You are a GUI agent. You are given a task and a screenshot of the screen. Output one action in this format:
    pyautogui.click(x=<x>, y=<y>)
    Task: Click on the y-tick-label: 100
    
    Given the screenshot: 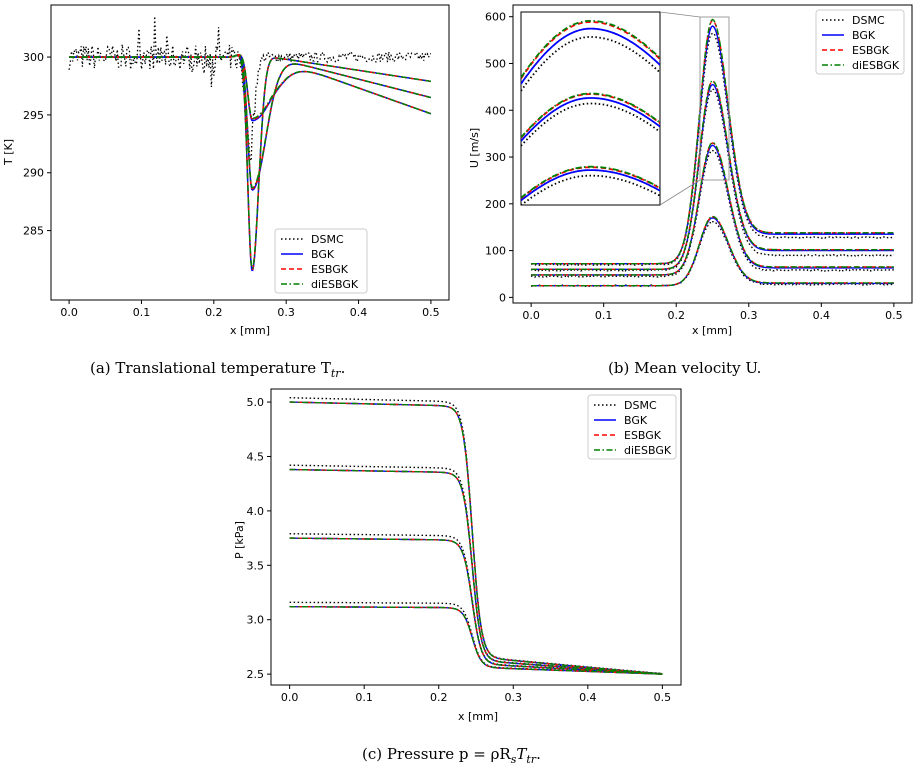 What is the action you would take?
    pyautogui.click(x=495, y=251)
    